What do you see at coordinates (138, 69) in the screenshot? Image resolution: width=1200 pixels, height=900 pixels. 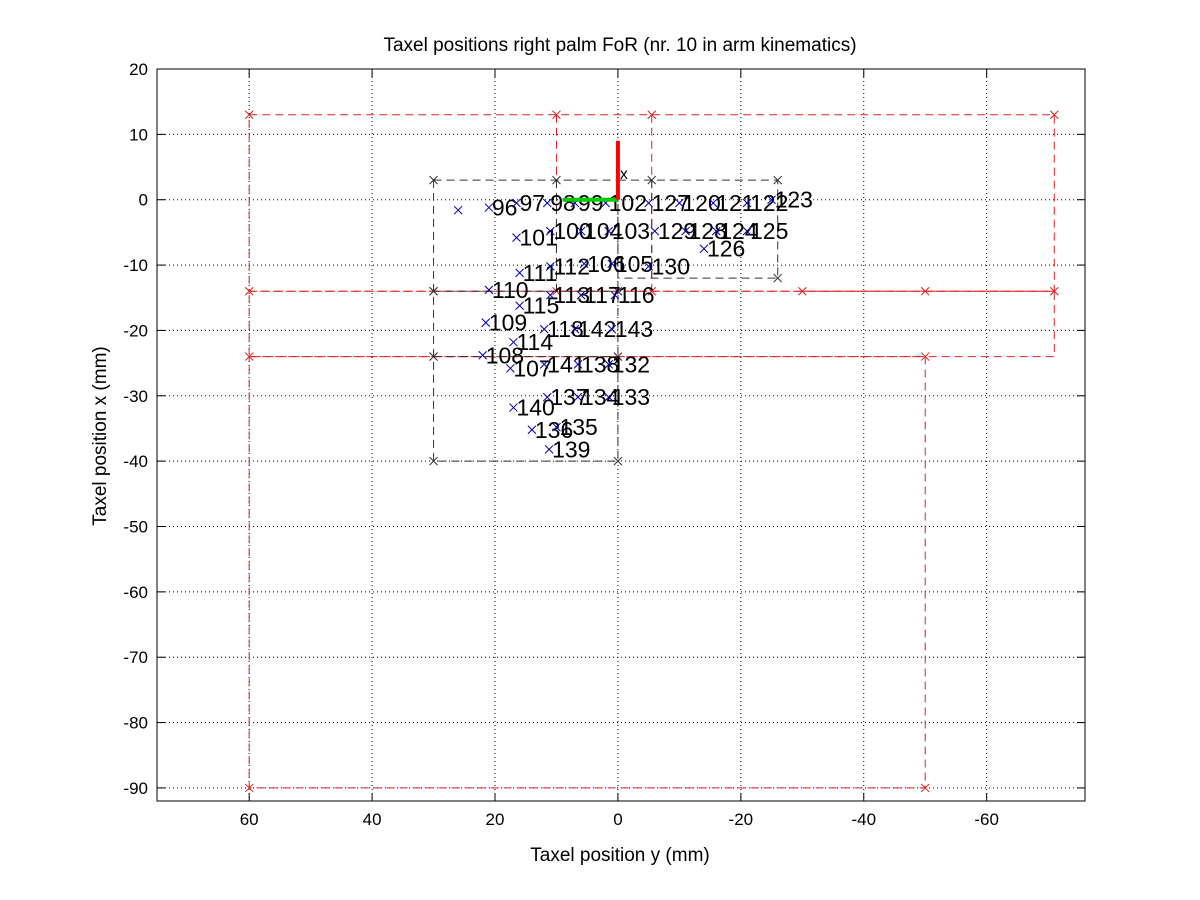 I see `y-tick-label: 20` at bounding box center [138, 69].